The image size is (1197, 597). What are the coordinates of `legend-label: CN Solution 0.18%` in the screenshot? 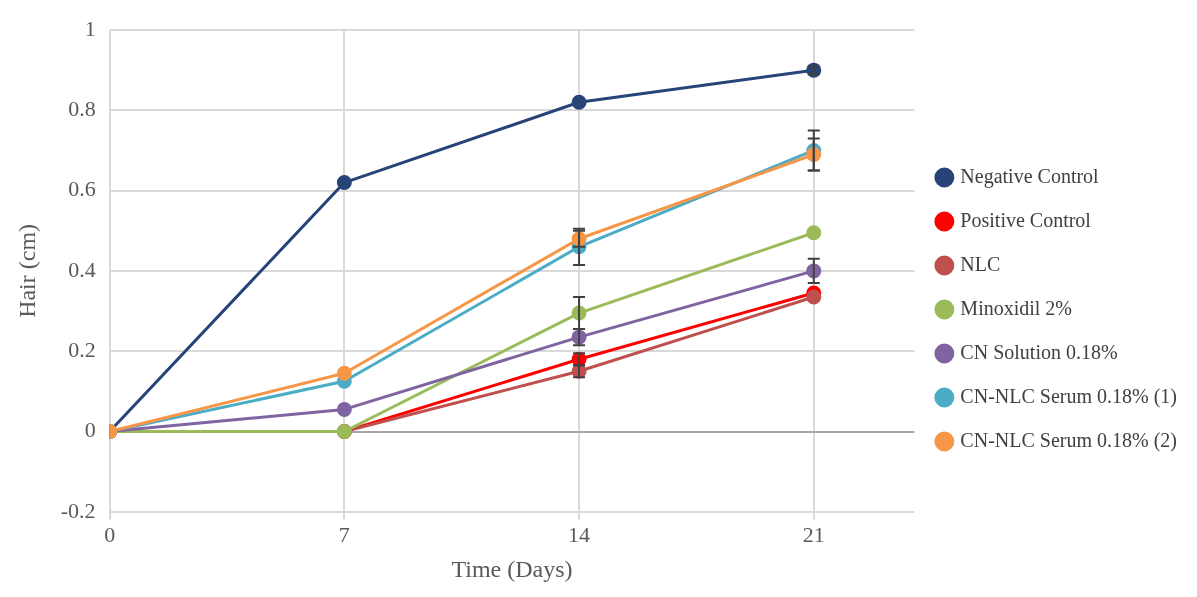 It's located at (1039, 351).